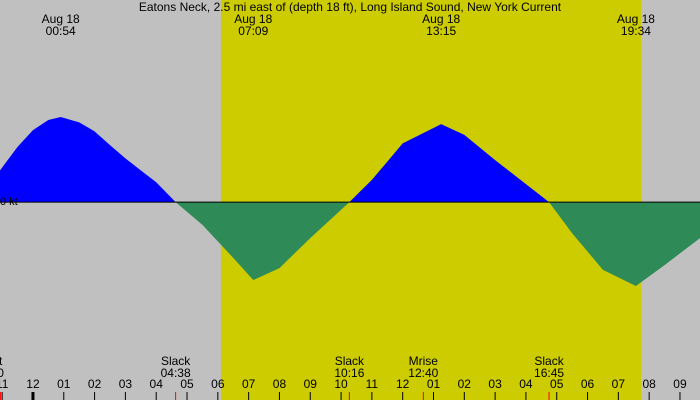 This screenshot has width=700, height=400. What do you see at coordinates (636, 31) in the screenshot?
I see `extreme-time: 19:34` at bounding box center [636, 31].